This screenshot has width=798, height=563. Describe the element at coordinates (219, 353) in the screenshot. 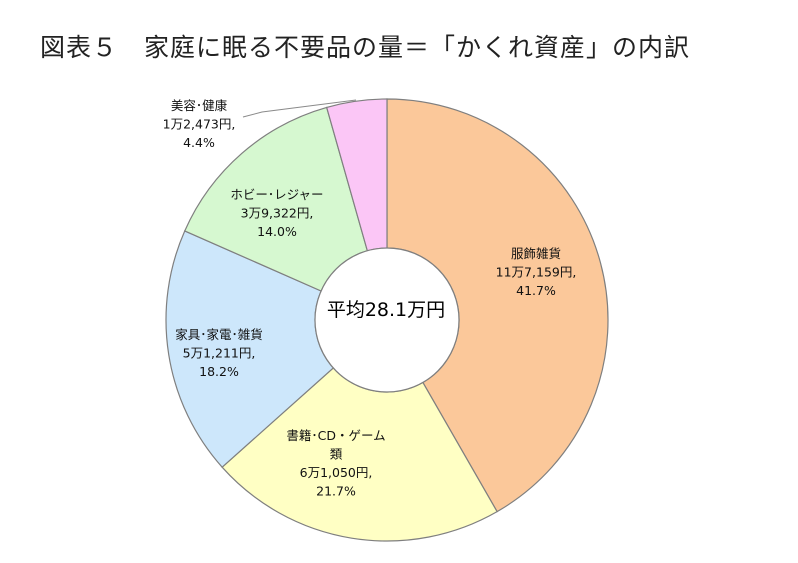

I see `slice-label-2: 家具･家電･雑貨 5万1,211円, 18.2%` at that location.